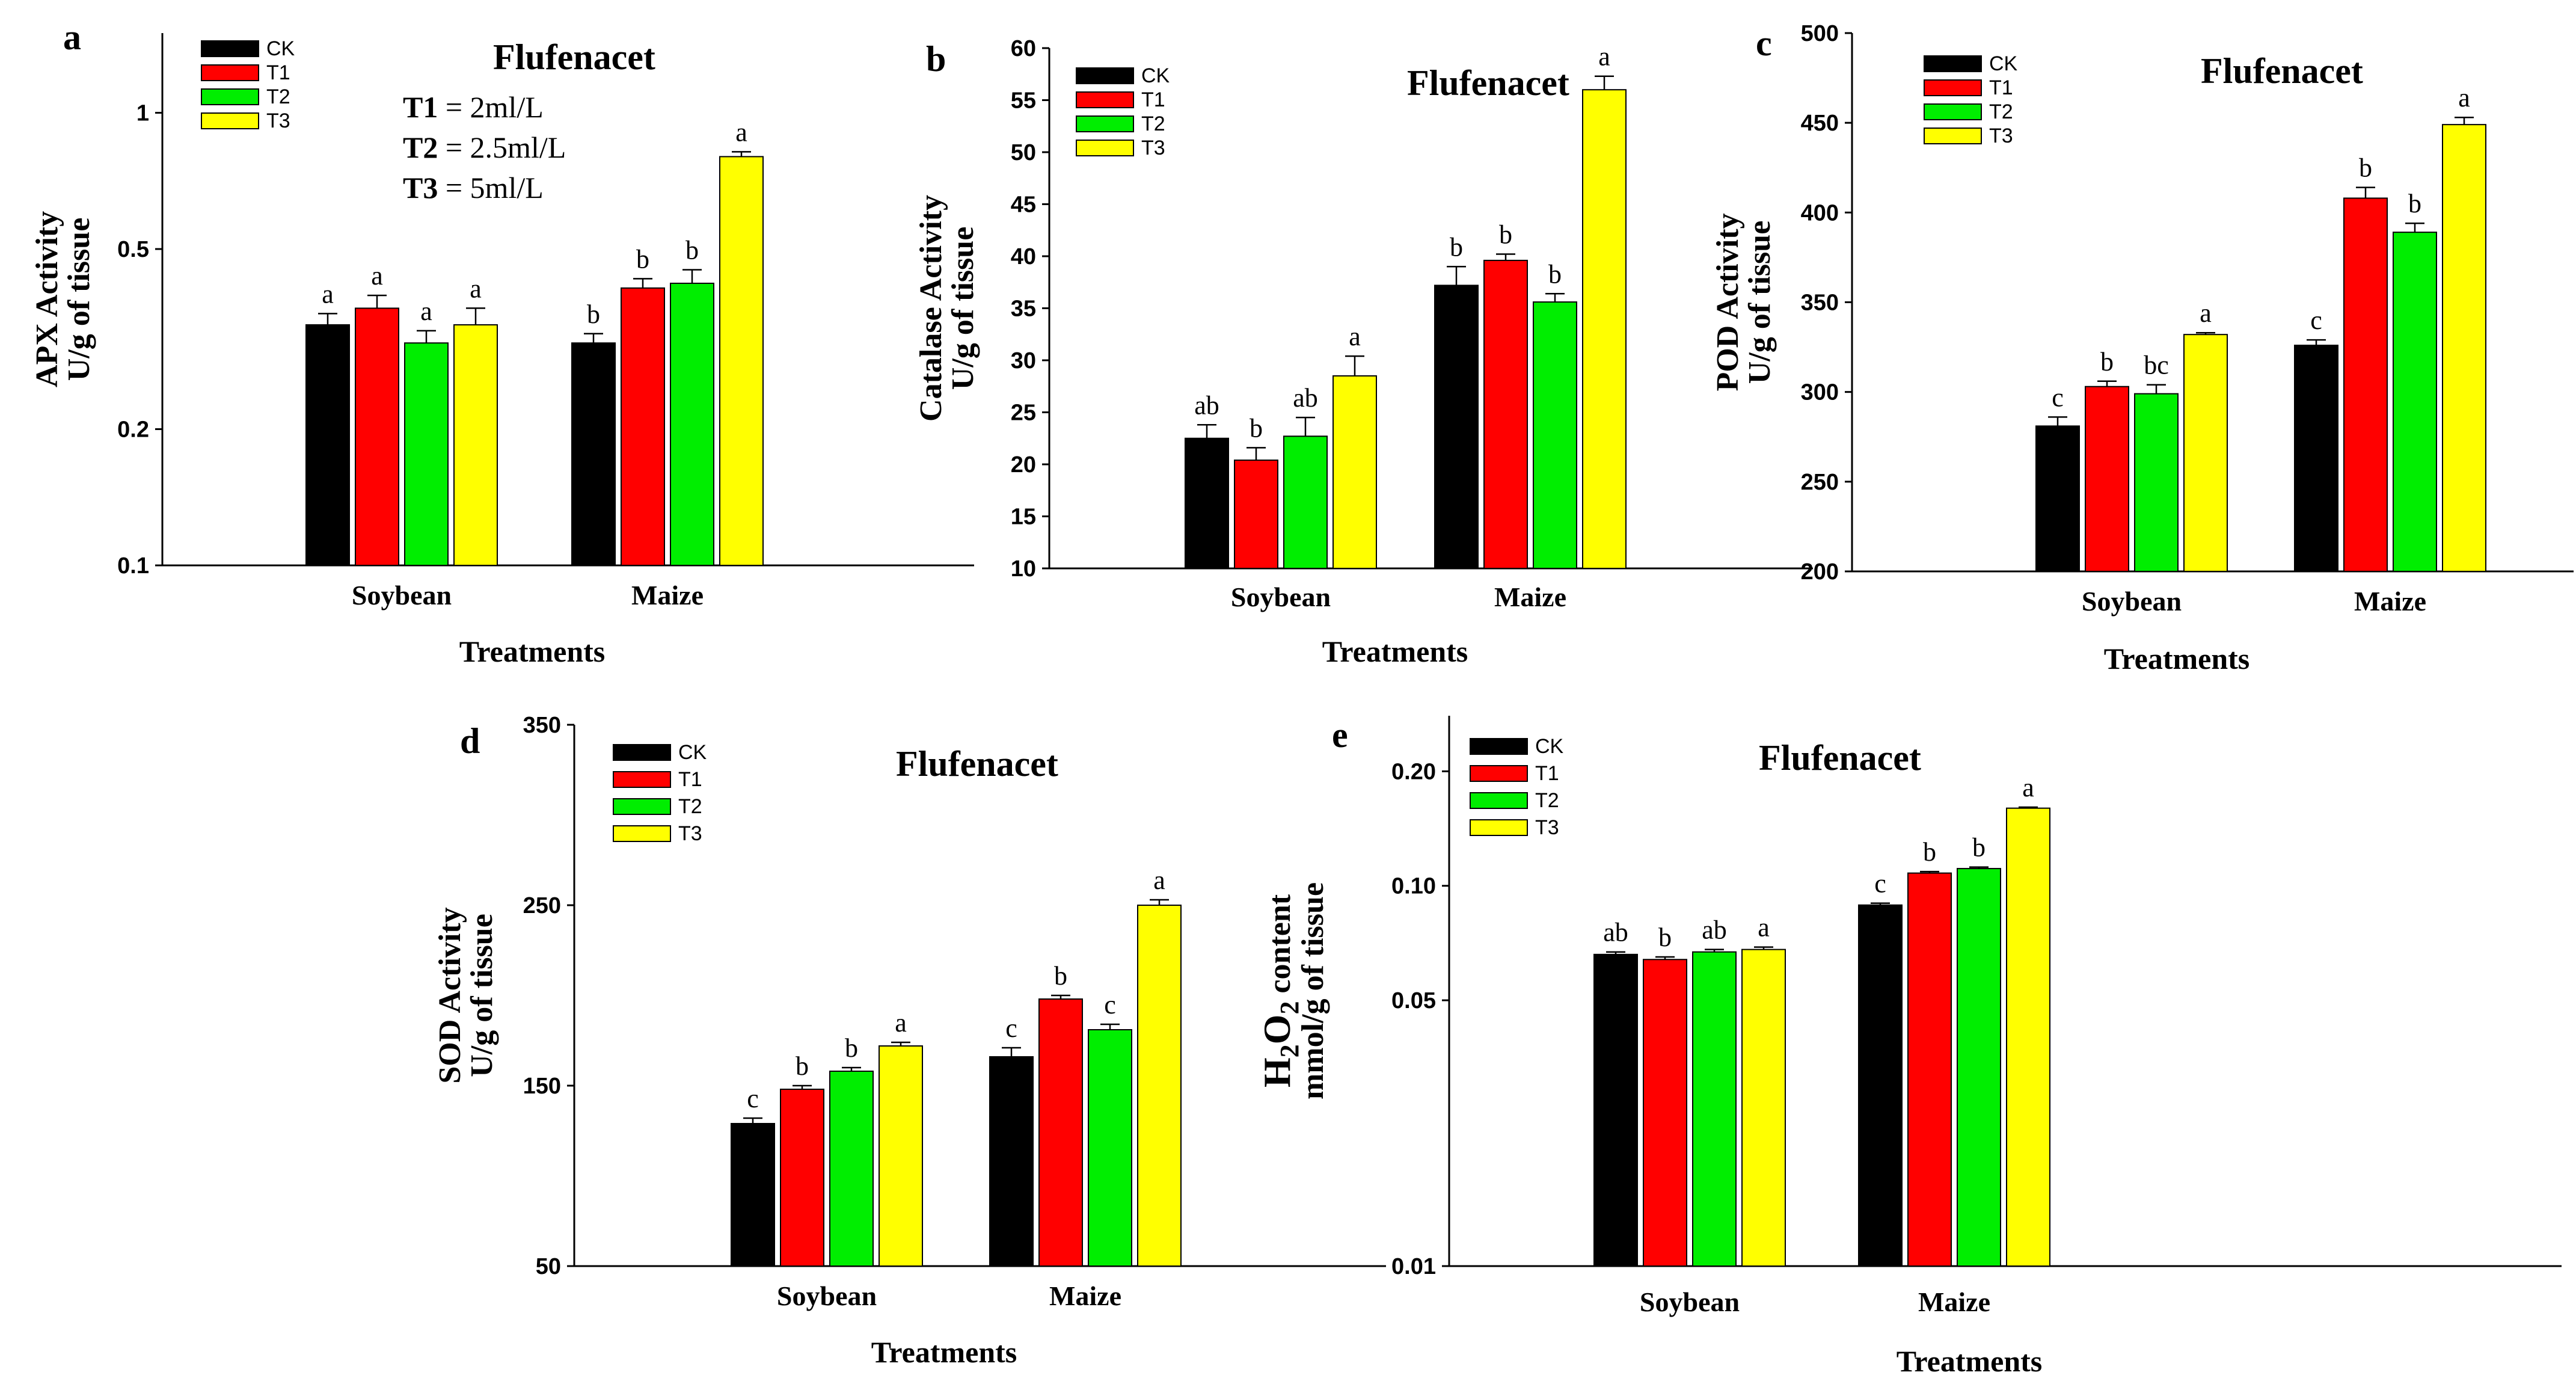 Image resolution: width=2576 pixels, height=1393 pixels. What do you see at coordinates (1023, 49) in the screenshot?
I see `y-tick-label: 60` at bounding box center [1023, 49].